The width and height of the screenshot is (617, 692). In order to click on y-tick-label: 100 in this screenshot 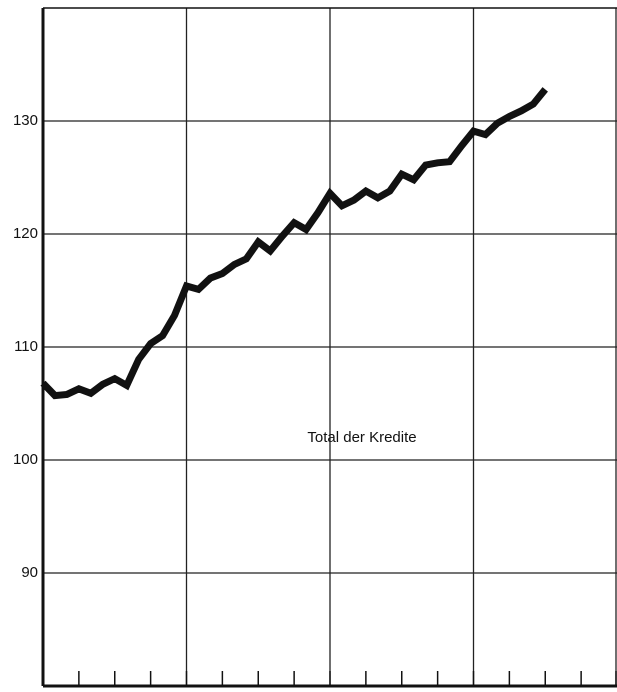, I will do `click(25, 459)`.